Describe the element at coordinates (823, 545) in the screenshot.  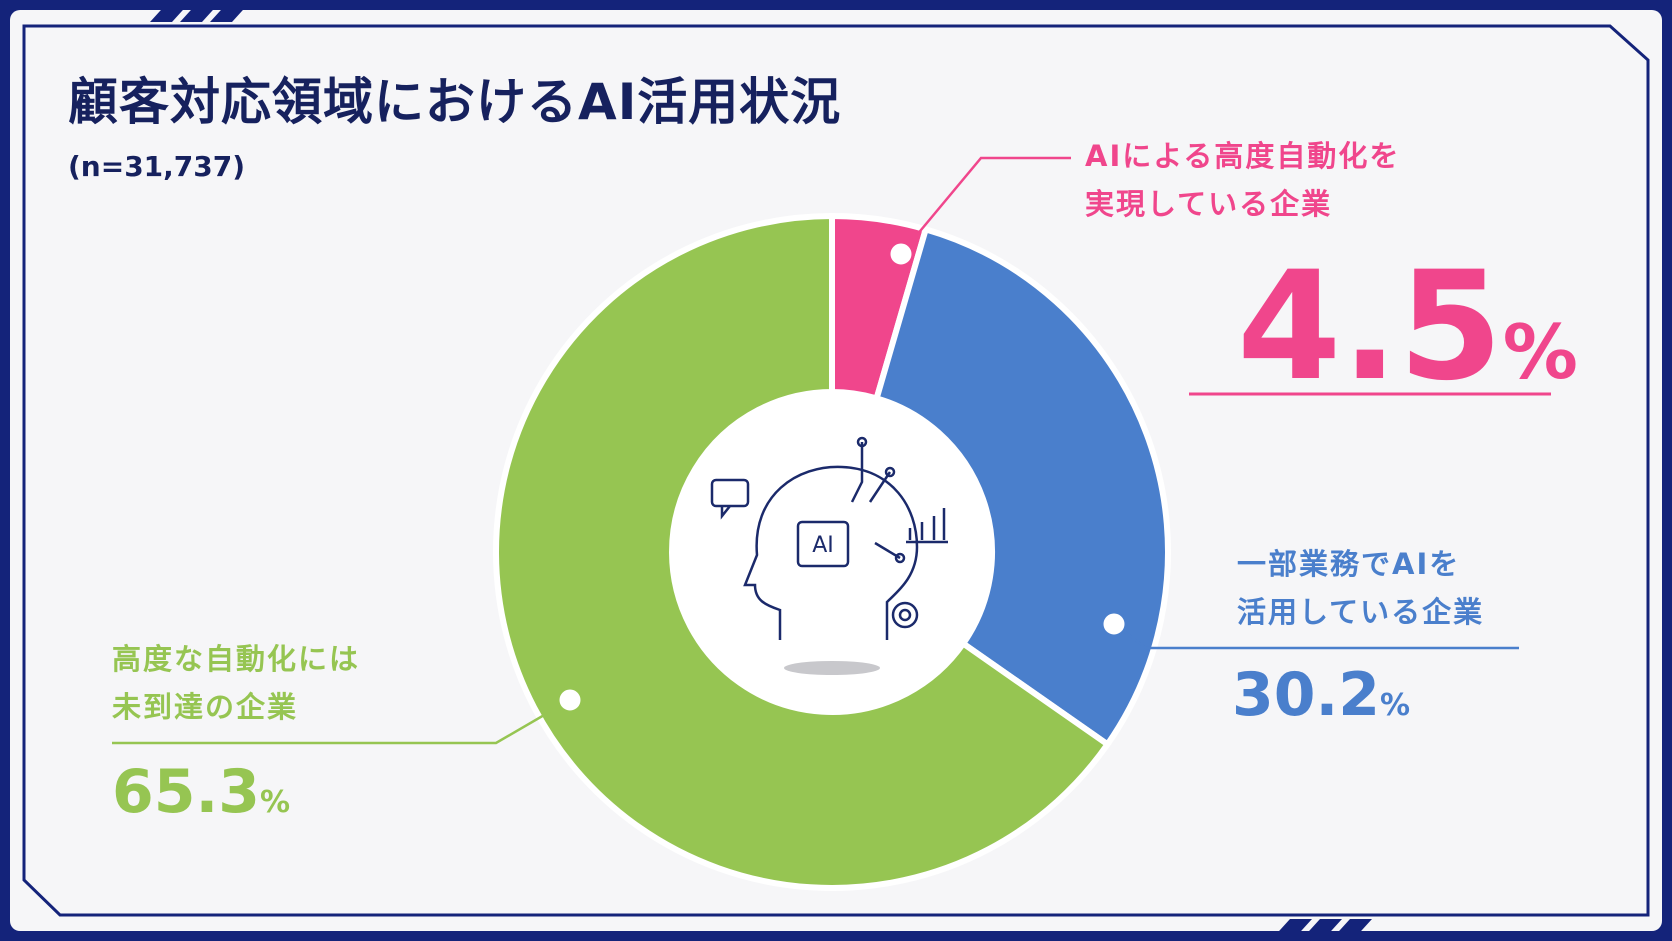
I see `svg-text: AI` at that location.